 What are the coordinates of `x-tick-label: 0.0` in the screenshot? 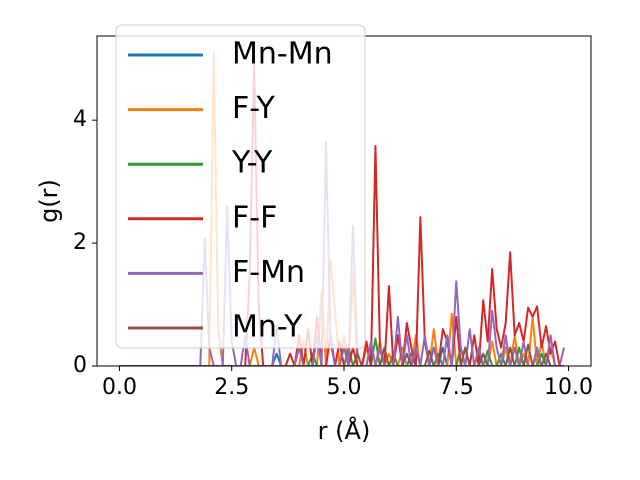 It's located at (119, 387).